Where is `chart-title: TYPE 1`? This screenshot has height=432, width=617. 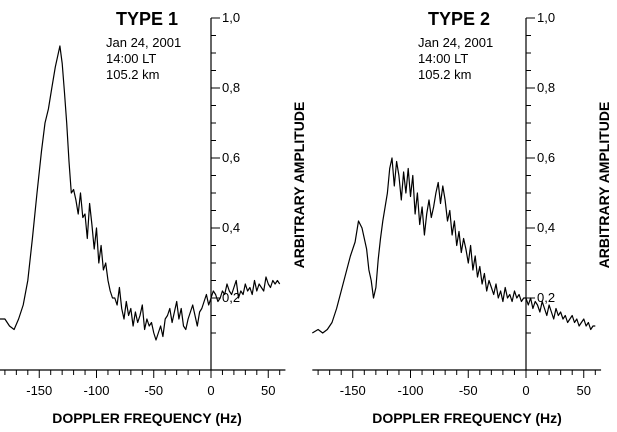
chart-title: TYPE 1 is located at coordinates (147, 19).